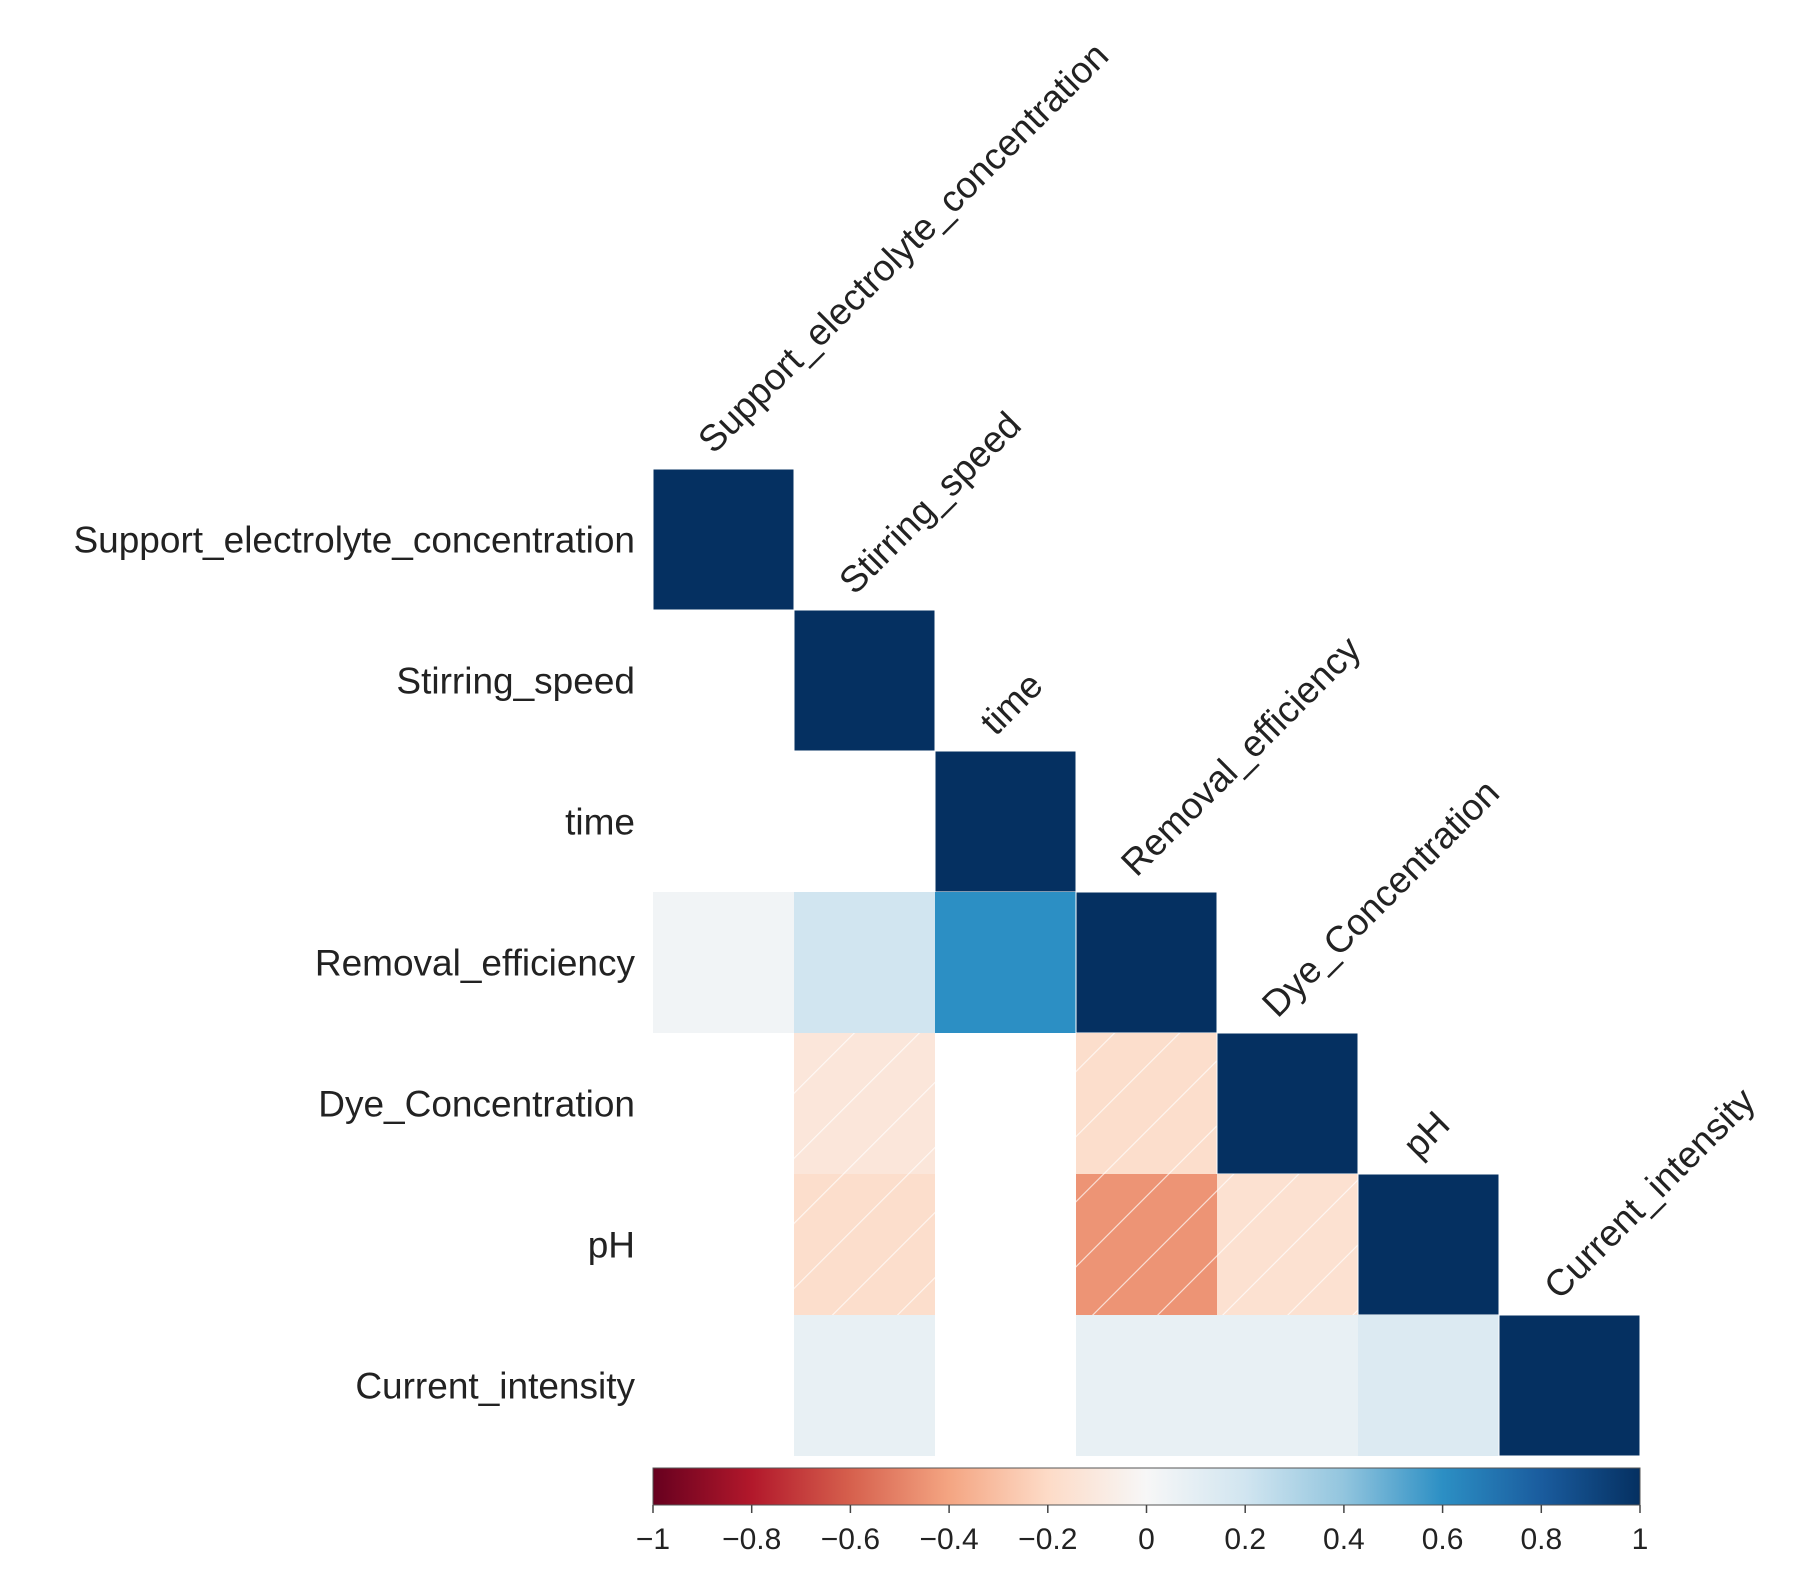 This screenshot has width=1803, height=1587. What do you see at coordinates (1287, 1385) in the screenshot?
I see `cell-current-intensity-dye-concentration` at bounding box center [1287, 1385].